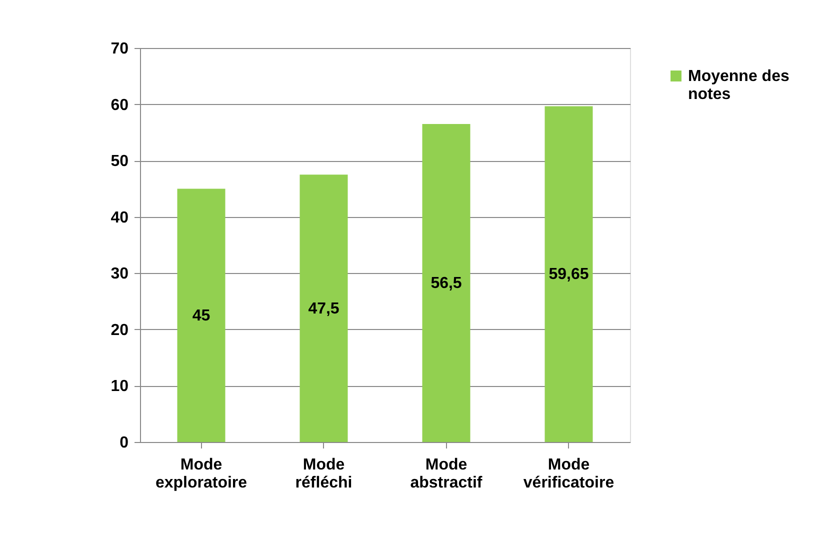 The image size is (828, 535). Describe the element at coordinates (446, 474) in the screenshot. I see `x-tick-label: Mode abstractif` at that location.